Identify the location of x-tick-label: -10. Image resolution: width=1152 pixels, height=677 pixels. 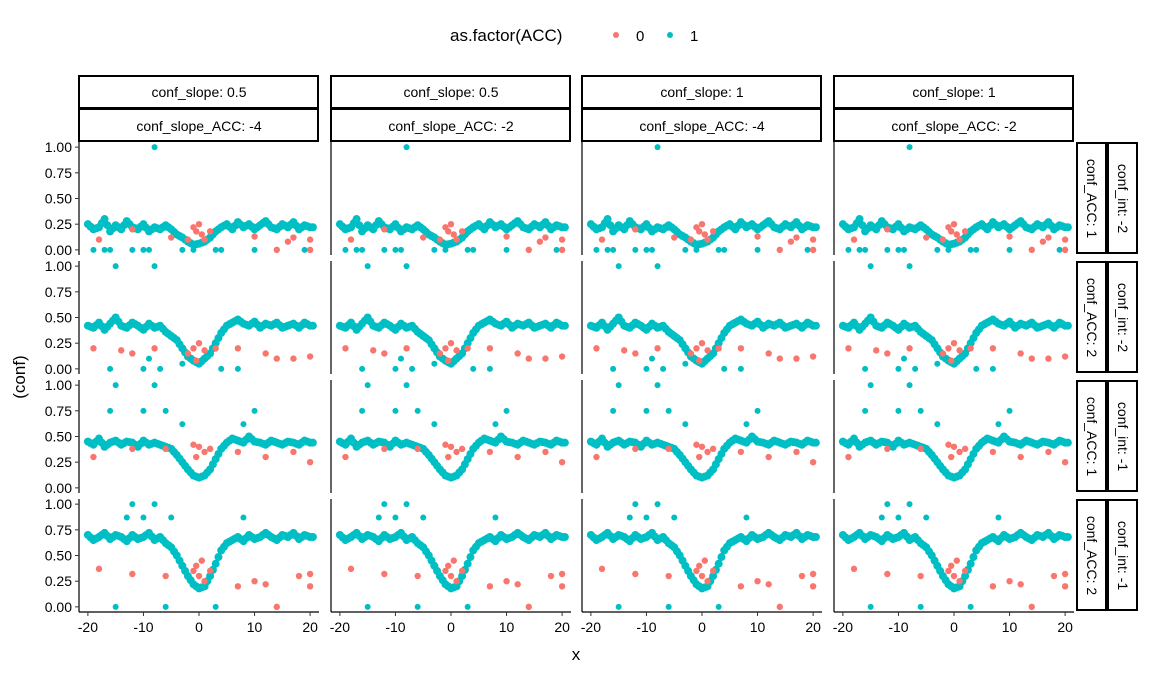
(898, 627).